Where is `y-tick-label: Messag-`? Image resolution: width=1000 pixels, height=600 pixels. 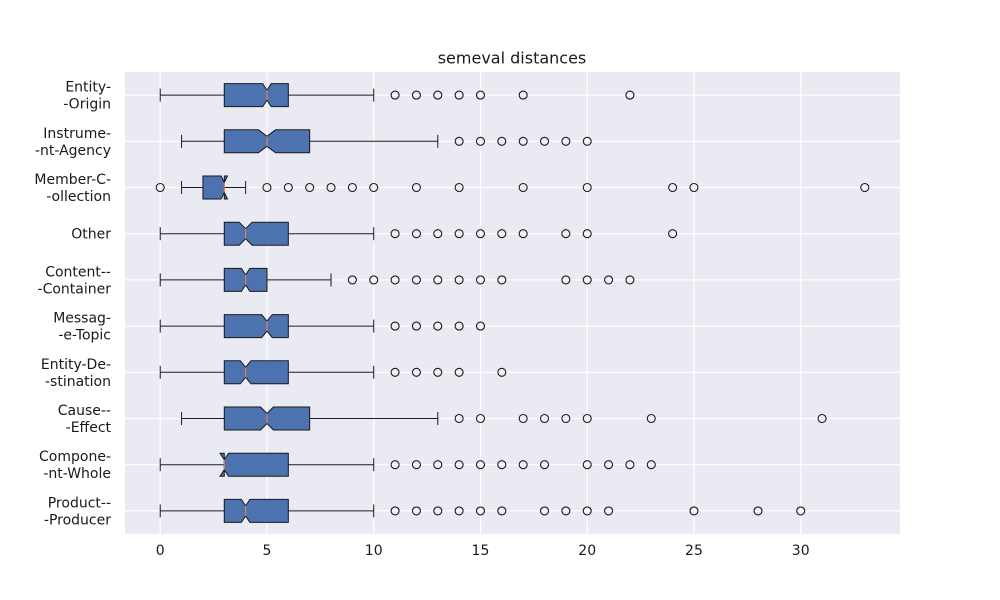 y-tick-label: Messag- is located at coordinates (82, 319).